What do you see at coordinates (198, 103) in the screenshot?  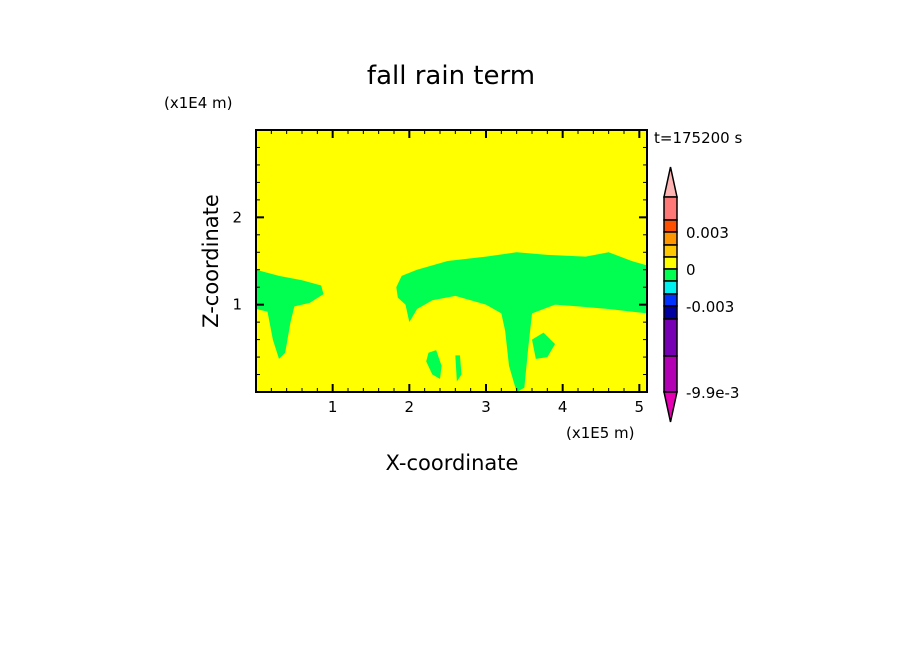 I see `y-unit-label: (x1E4 m)` at bounding box center [198, 103].